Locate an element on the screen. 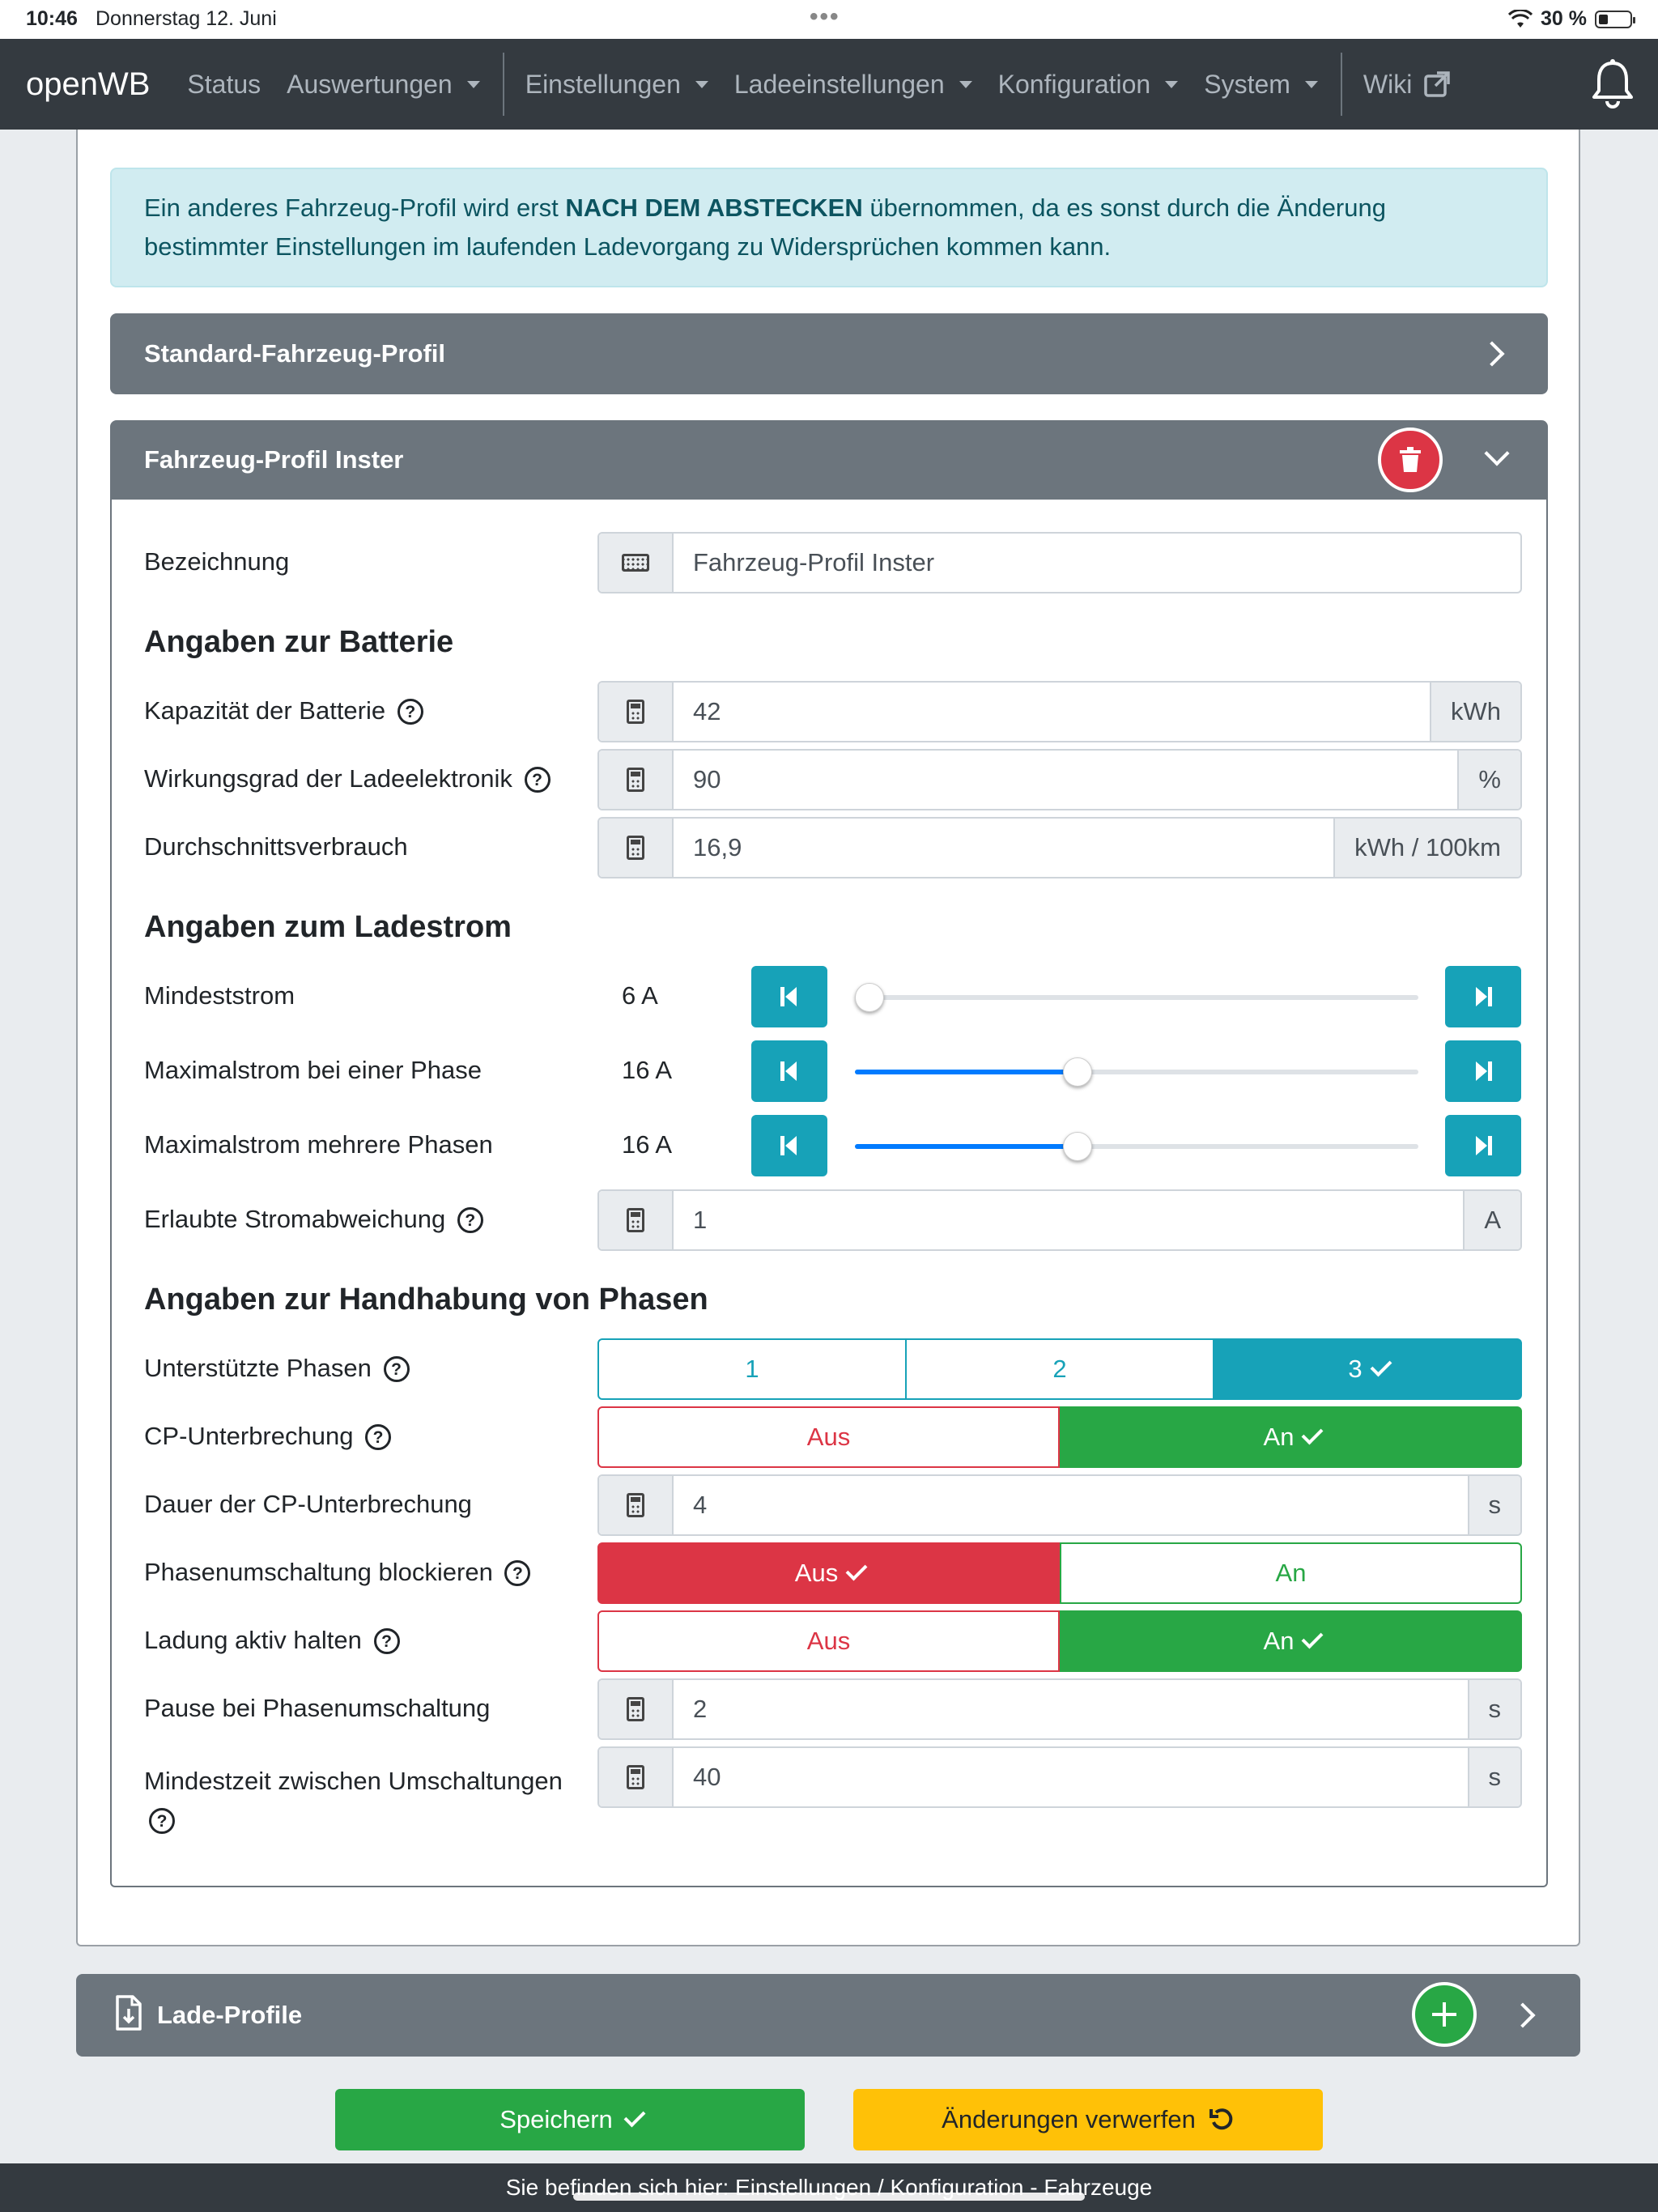  pause-label: Pause bei Phasenumschaltung is located at coordinates (317, 1708).